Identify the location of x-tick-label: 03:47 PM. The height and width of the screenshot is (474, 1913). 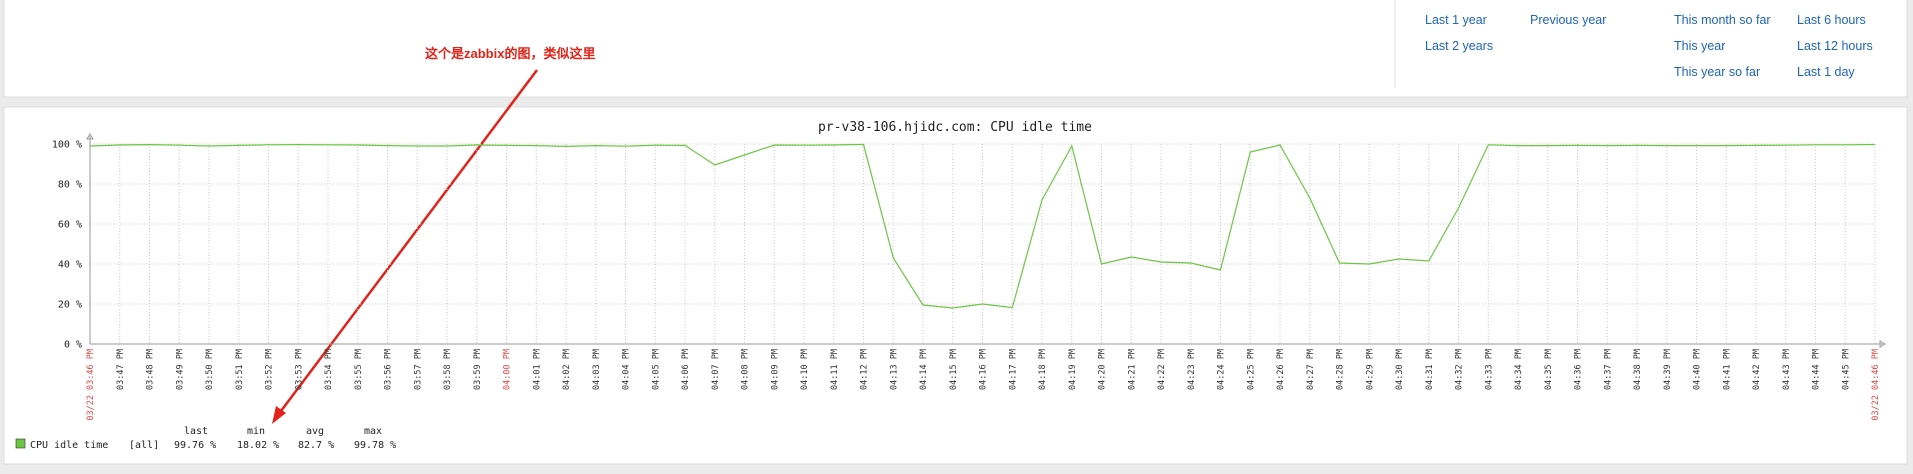
(121, 369).